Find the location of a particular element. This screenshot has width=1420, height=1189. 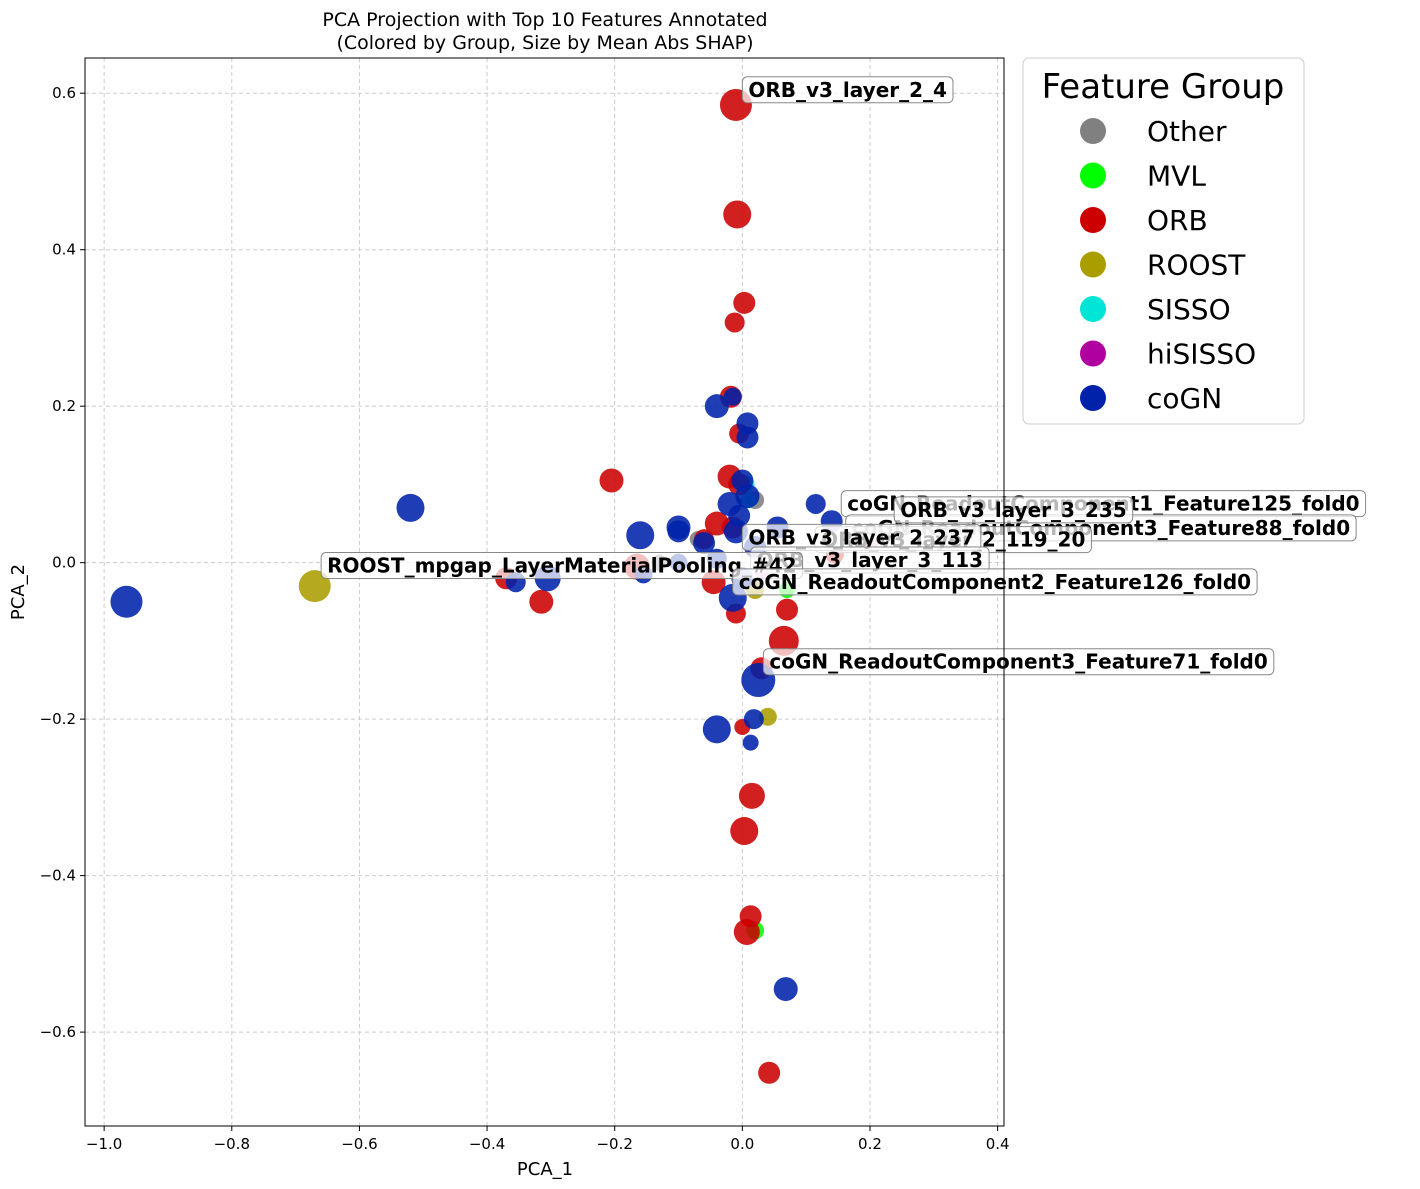

feature-annotation: ORB_v3_layer_2_4 is located at coordinates (847, 90).